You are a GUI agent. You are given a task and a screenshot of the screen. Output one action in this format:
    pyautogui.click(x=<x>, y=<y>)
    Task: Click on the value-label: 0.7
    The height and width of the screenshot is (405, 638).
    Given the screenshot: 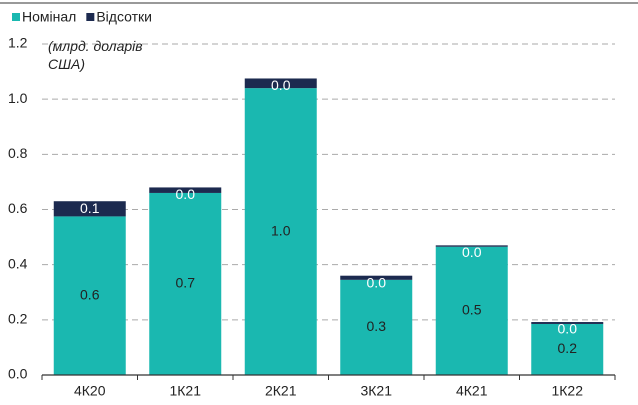 What is the action you would take?
    pyautogui.click(x=186, y=283)
    